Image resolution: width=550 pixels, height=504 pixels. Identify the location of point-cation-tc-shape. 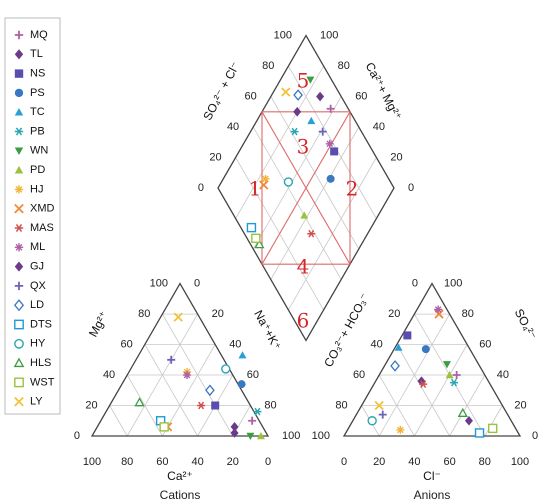
(242, 355).